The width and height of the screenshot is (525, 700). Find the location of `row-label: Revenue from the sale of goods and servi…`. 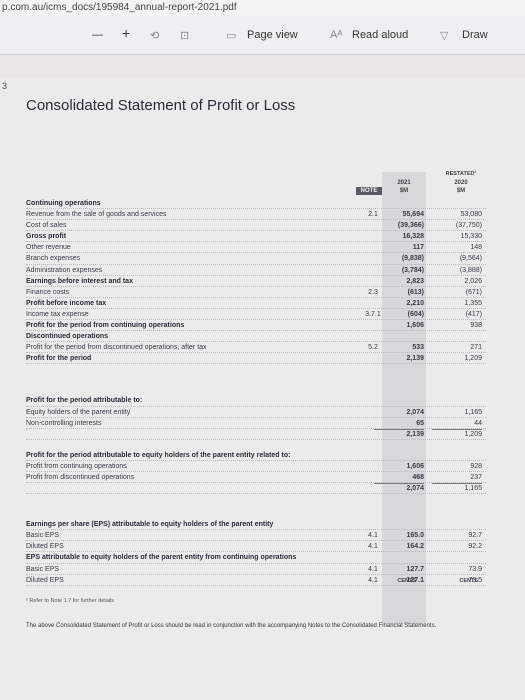

row-label: Revenue from the sale of goods and servi… is located at coordinates (96, 215).